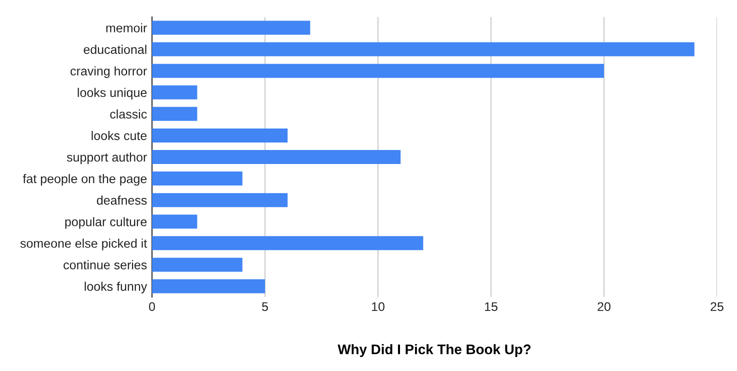 This screenshot has height=371, width=737. Describe the element at coordinates (119, 135) in the screenshot. I see `y-tick-label: looks cute` at that location.